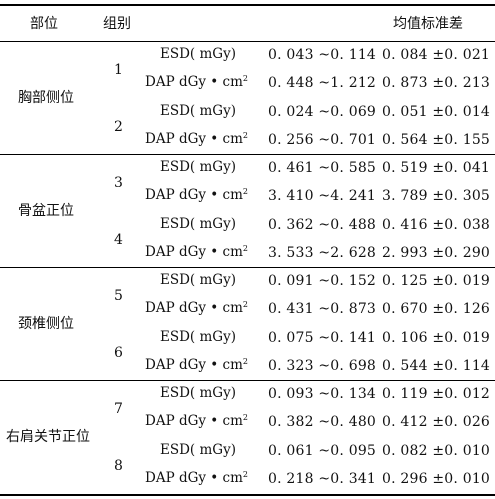  I want to click on header-part: 部位, so click(44, 24).